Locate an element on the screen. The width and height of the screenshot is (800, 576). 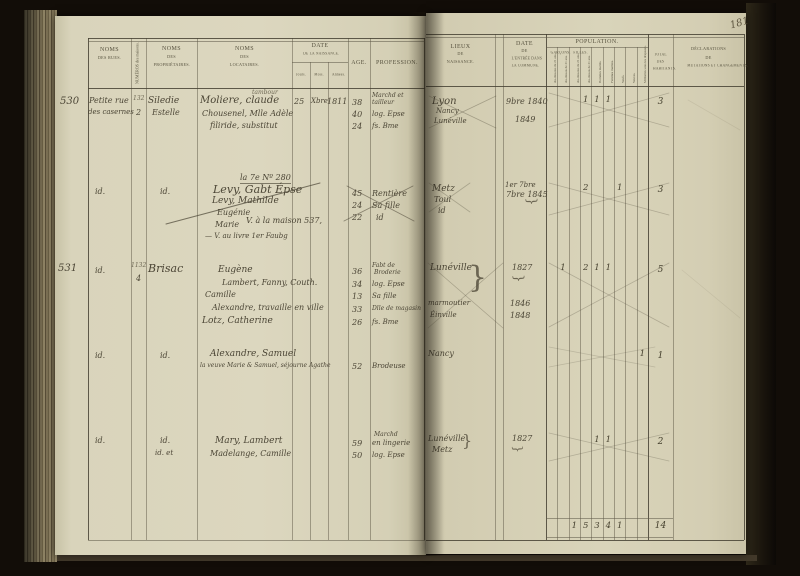
profession: id is located at coordinates (380, 217).